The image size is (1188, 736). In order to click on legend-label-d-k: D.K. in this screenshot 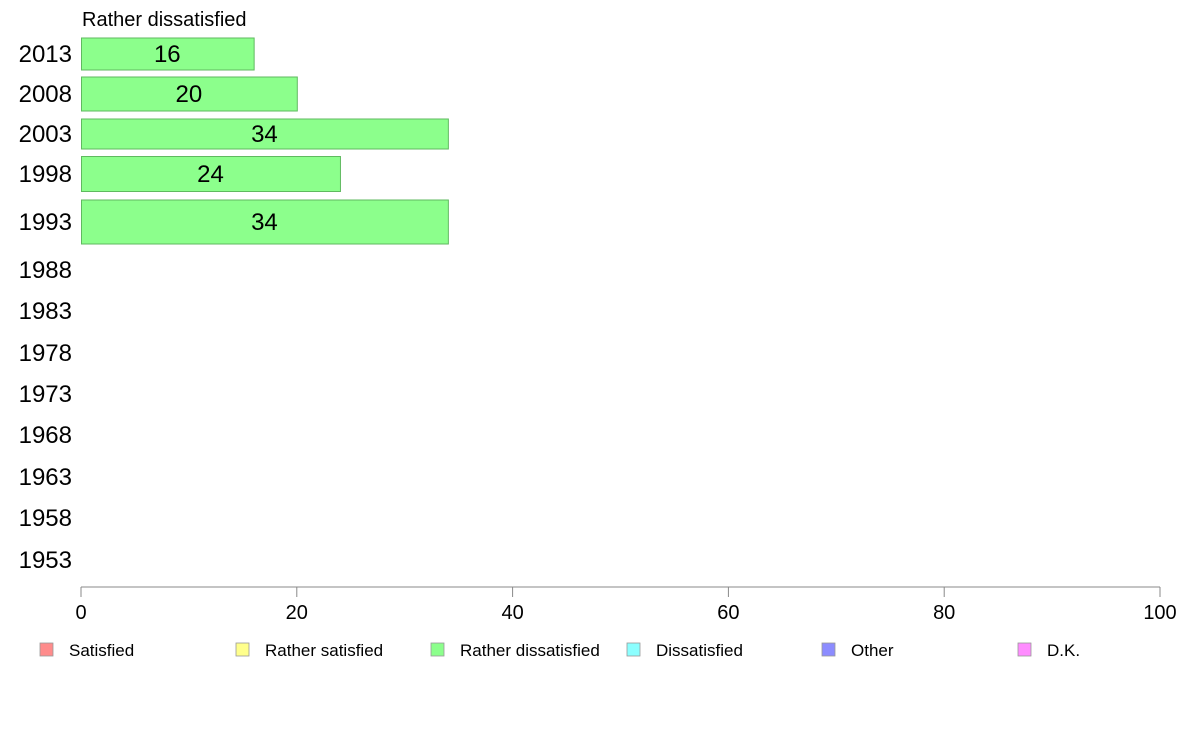, I will do `click(1063, 650)`.